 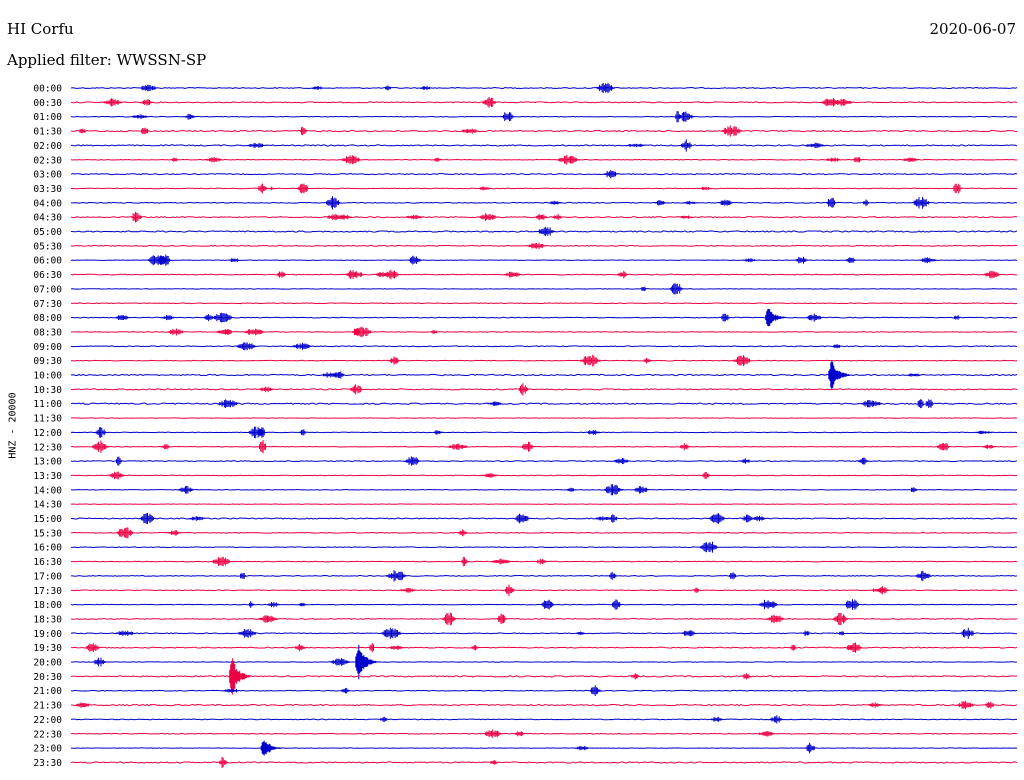 What do you see at coordinates (47, 433) in the screenshot?
I see `row-tick-label: 12:00` at bounding box center [47, 433].